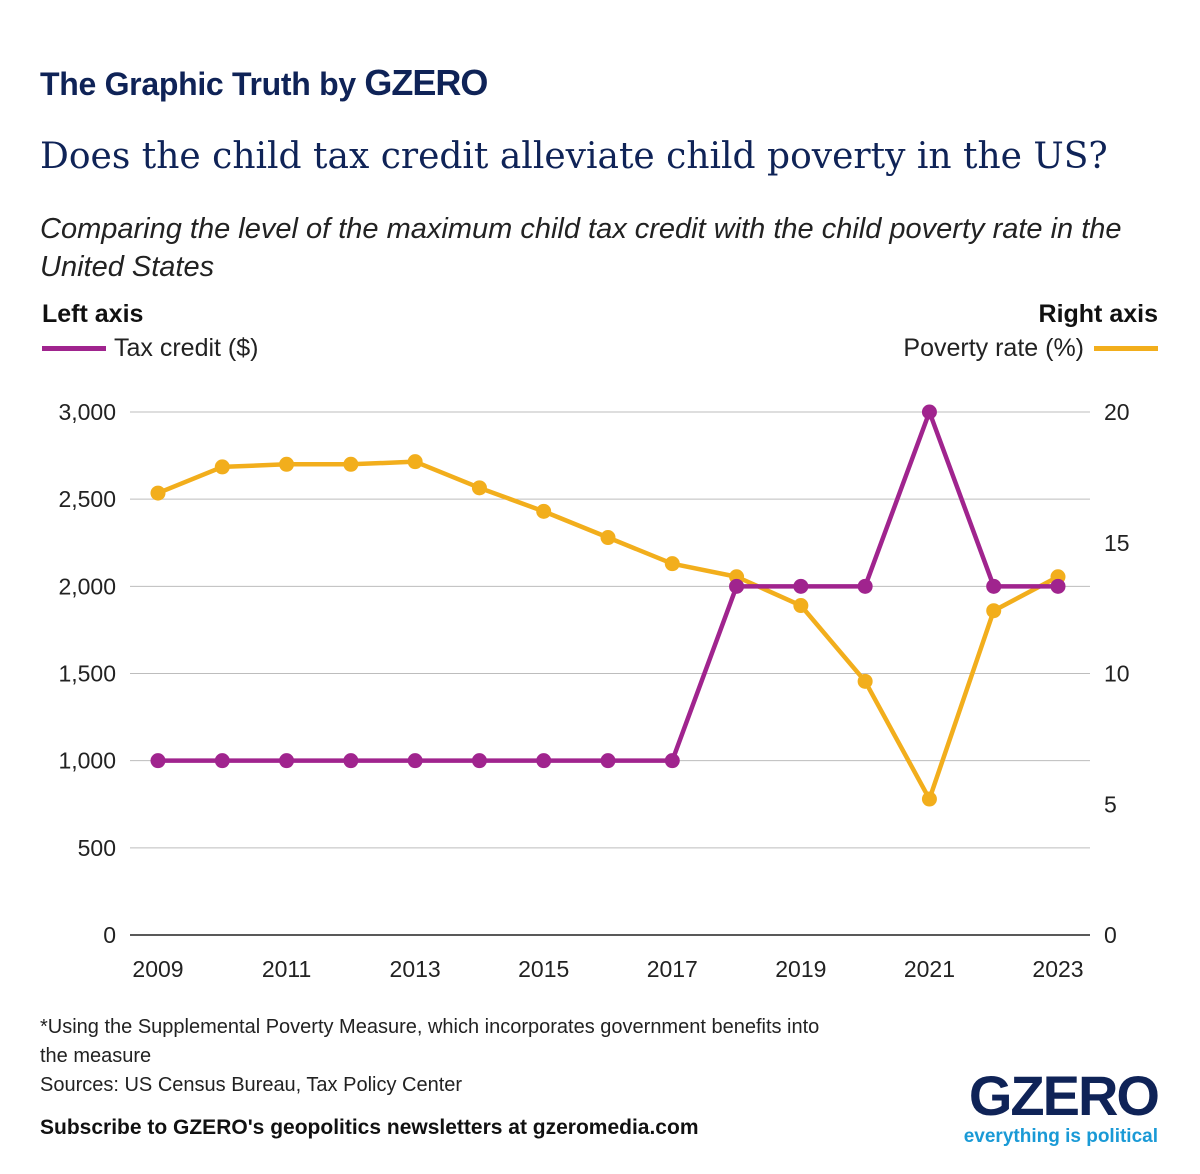 The image size is (1200, 1174). Describe the element at coordinates (109, 935) in the screenshot. I see `left-tick-label: 0` at that location.